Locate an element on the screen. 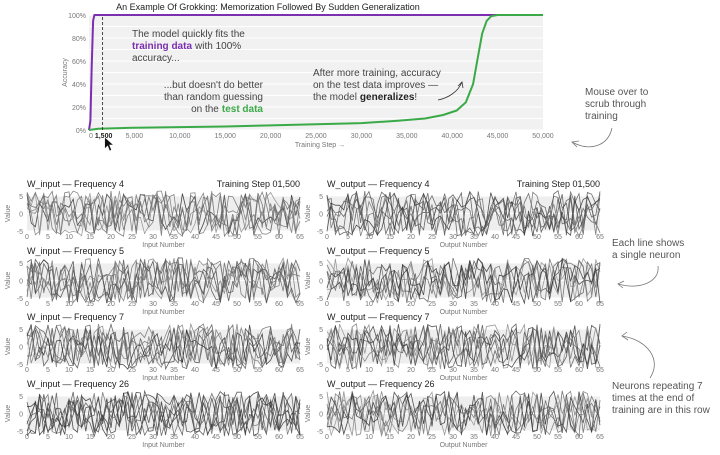 The width and height of the screenshot is (720, 455). side-note-neuron-arrow is located at coordinates (638, 276).